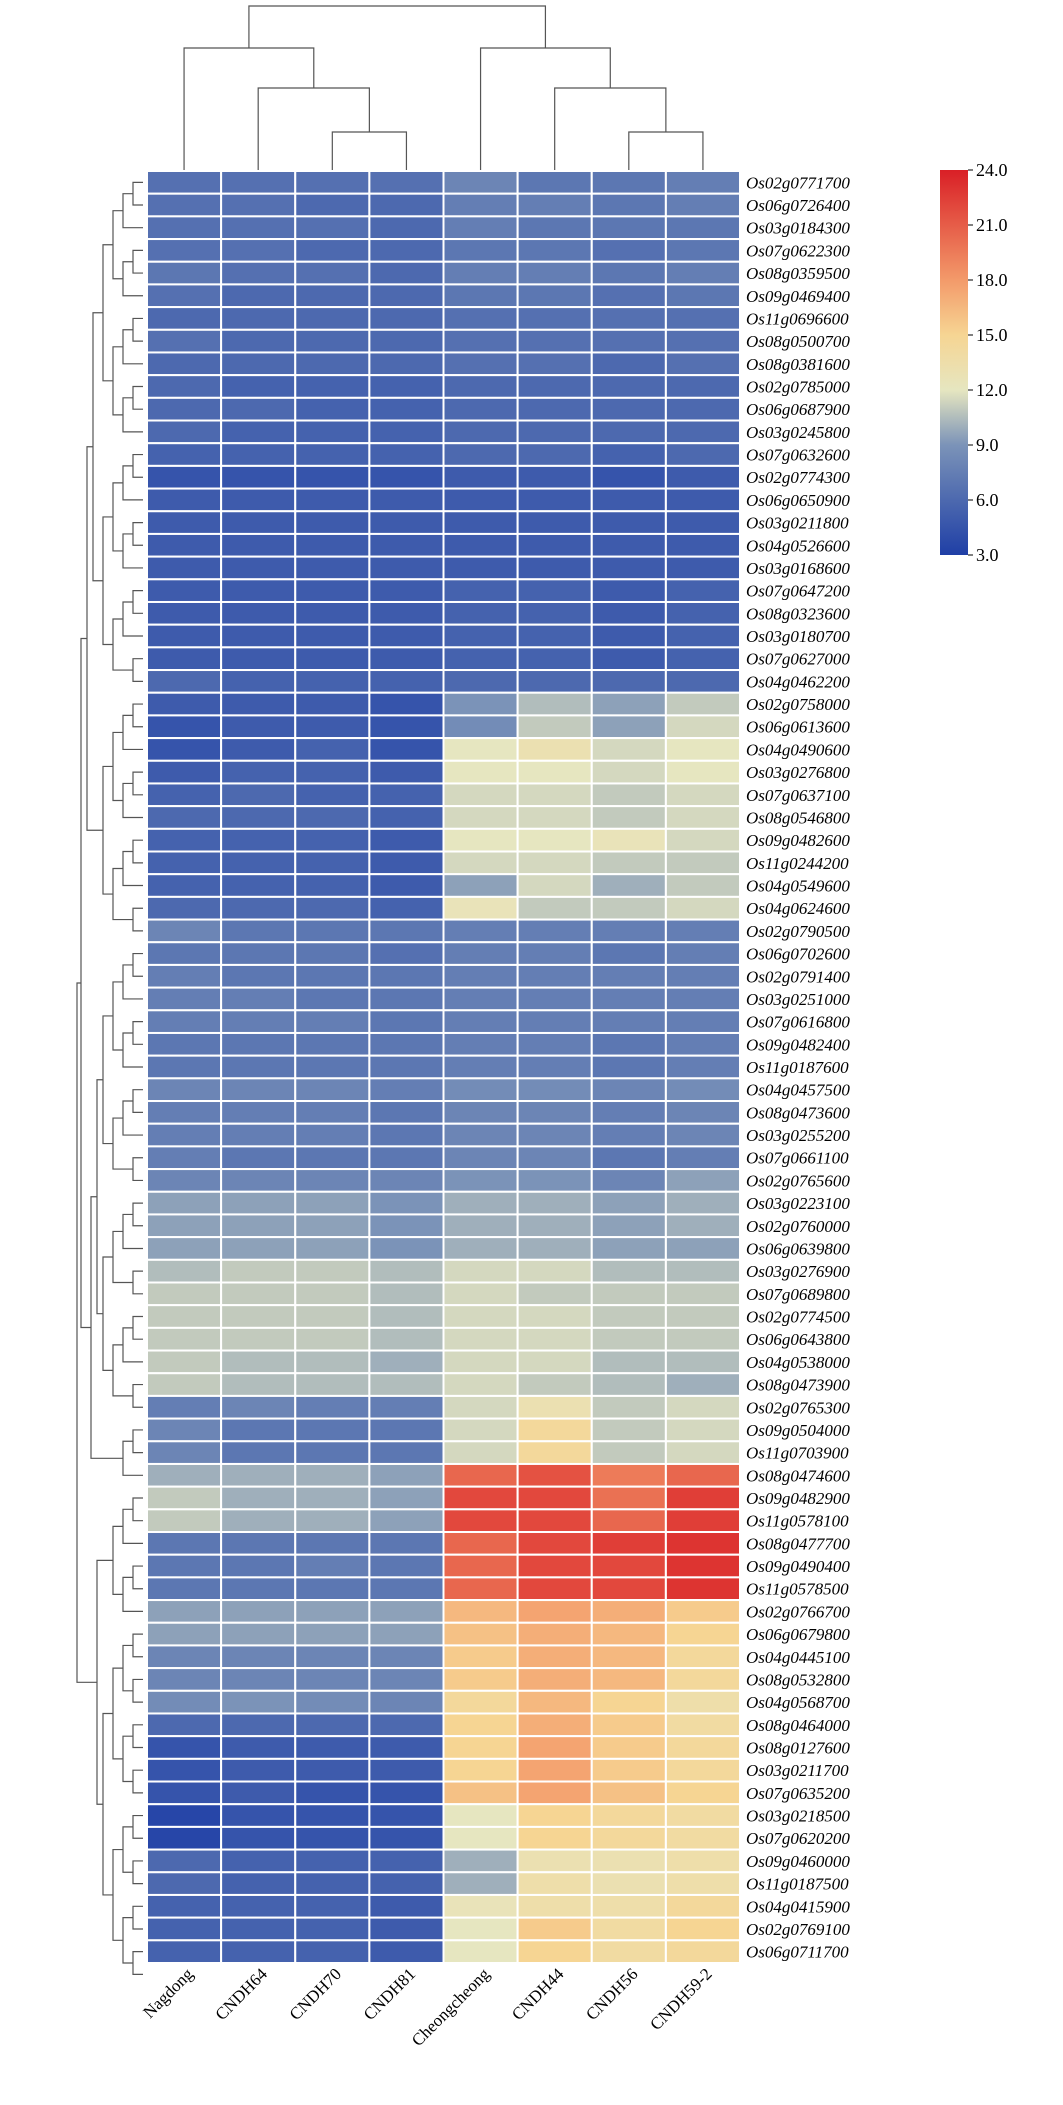 The height and width of the screenshot is (2105, 1063). I want to click on row-label: Os02g0785000, so click(798, 386).